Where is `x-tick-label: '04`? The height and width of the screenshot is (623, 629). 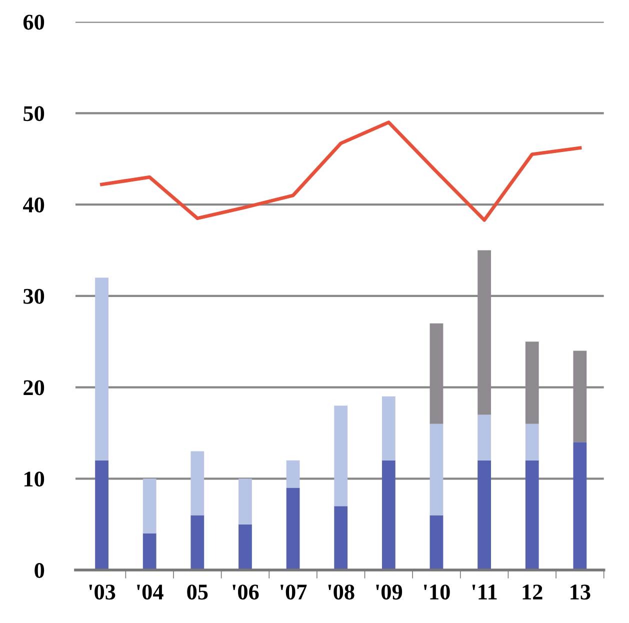
x-tick-label: '04 is located at coordinates (150, 592).